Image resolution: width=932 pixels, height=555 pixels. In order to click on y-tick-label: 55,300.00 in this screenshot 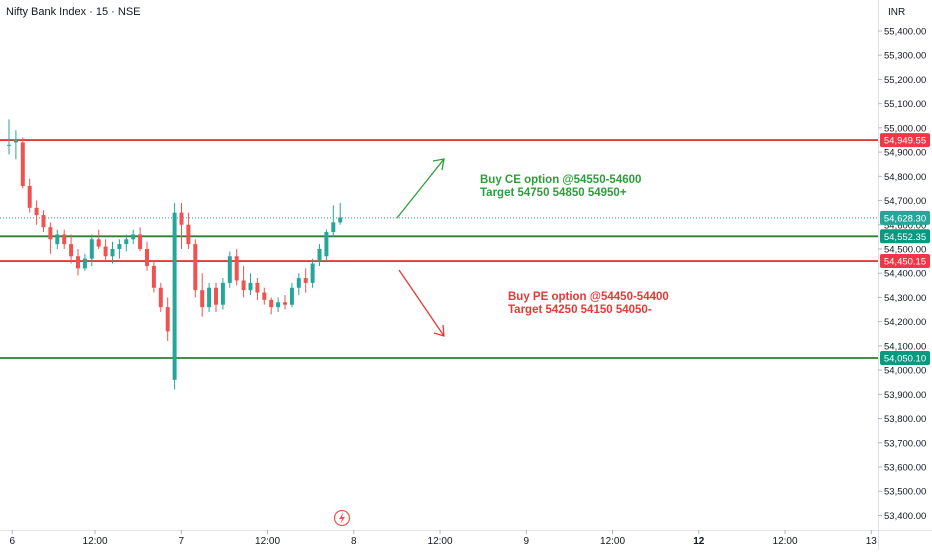, I will do `click(905, 56)`.